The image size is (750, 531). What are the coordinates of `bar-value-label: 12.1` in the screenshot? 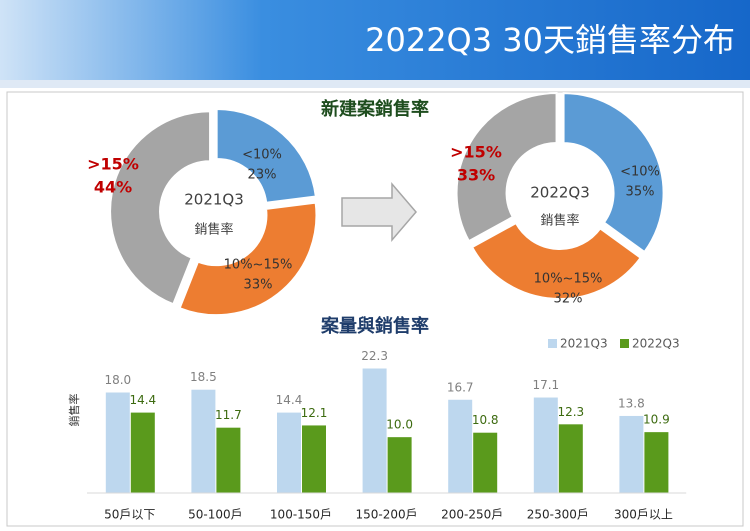 It's located at (314, 413).